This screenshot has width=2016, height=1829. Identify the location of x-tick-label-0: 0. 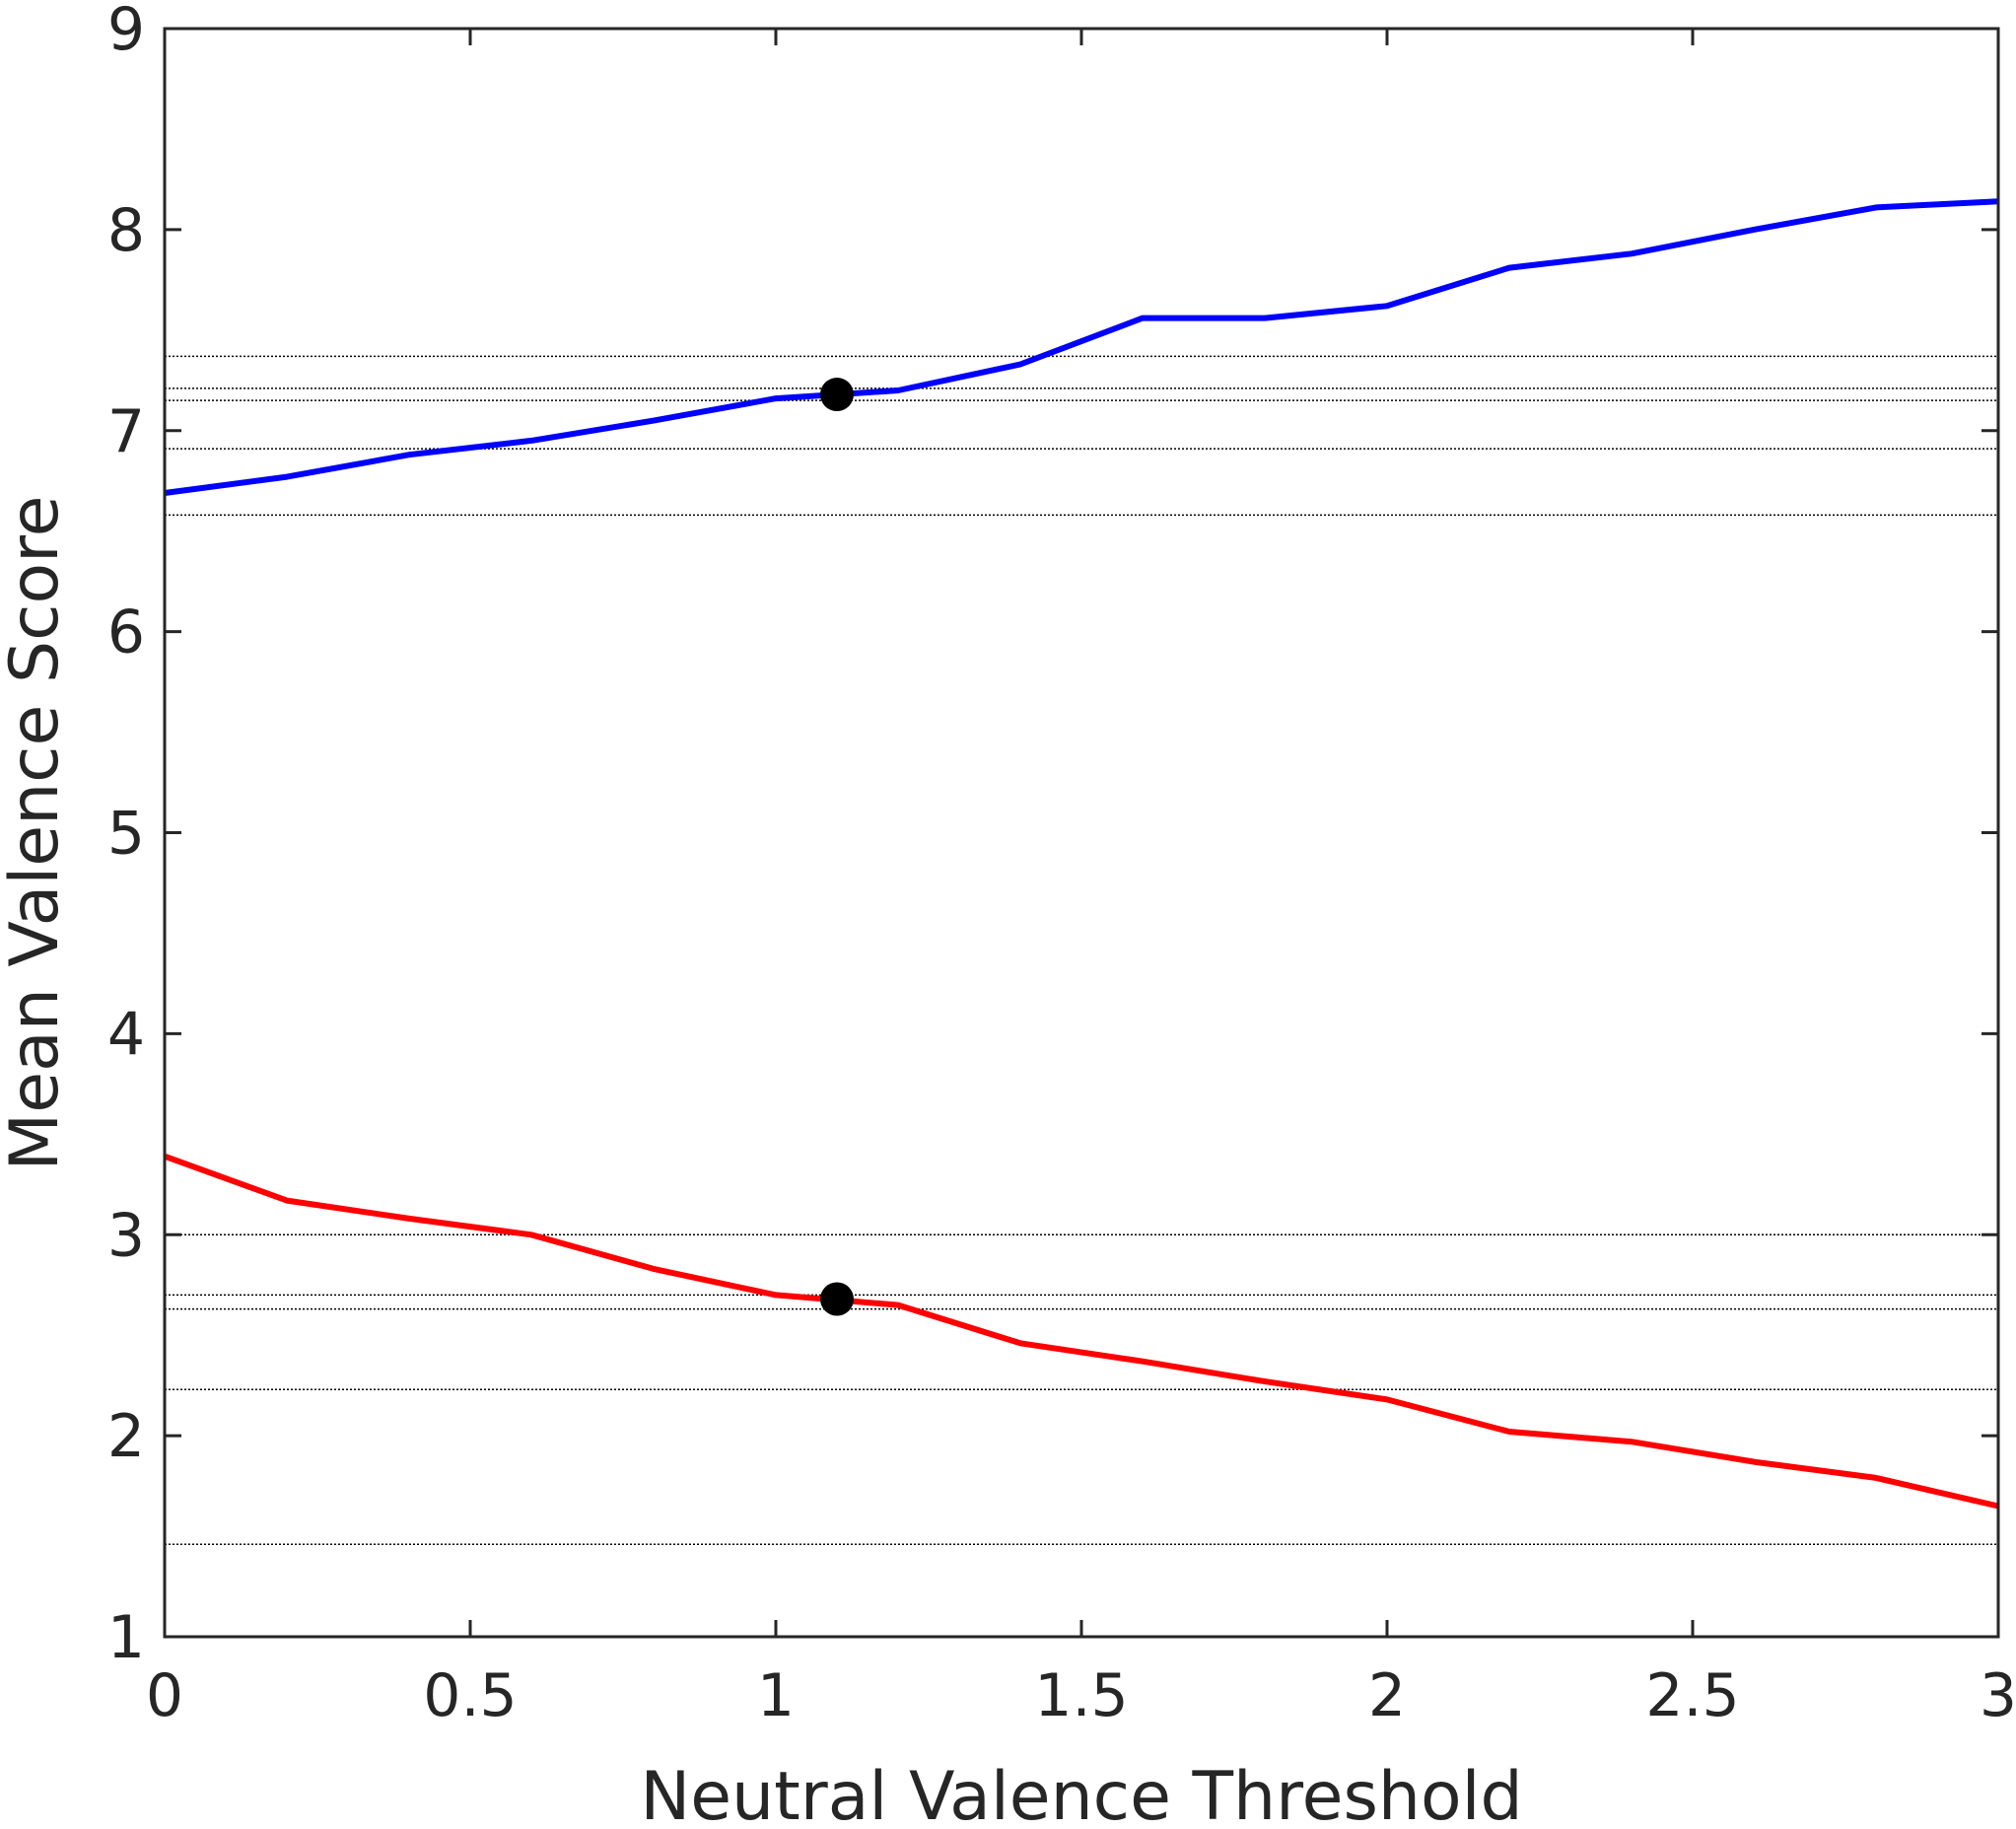
(165, 1695).